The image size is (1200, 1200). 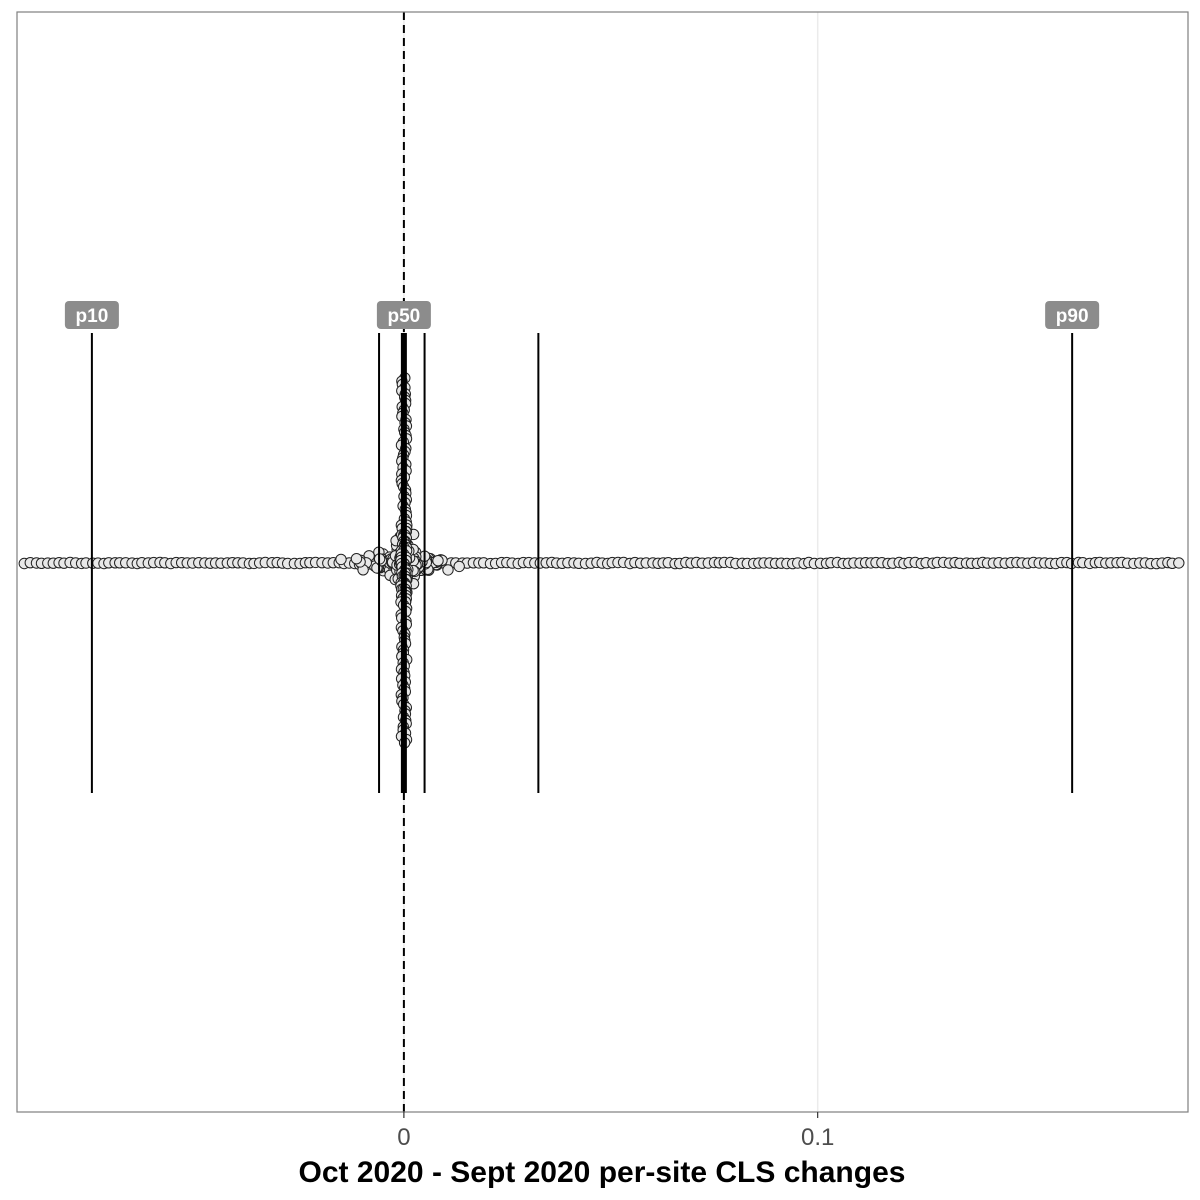 I want to click on percentile-label-p50: p50, so click(x=403, y=315).